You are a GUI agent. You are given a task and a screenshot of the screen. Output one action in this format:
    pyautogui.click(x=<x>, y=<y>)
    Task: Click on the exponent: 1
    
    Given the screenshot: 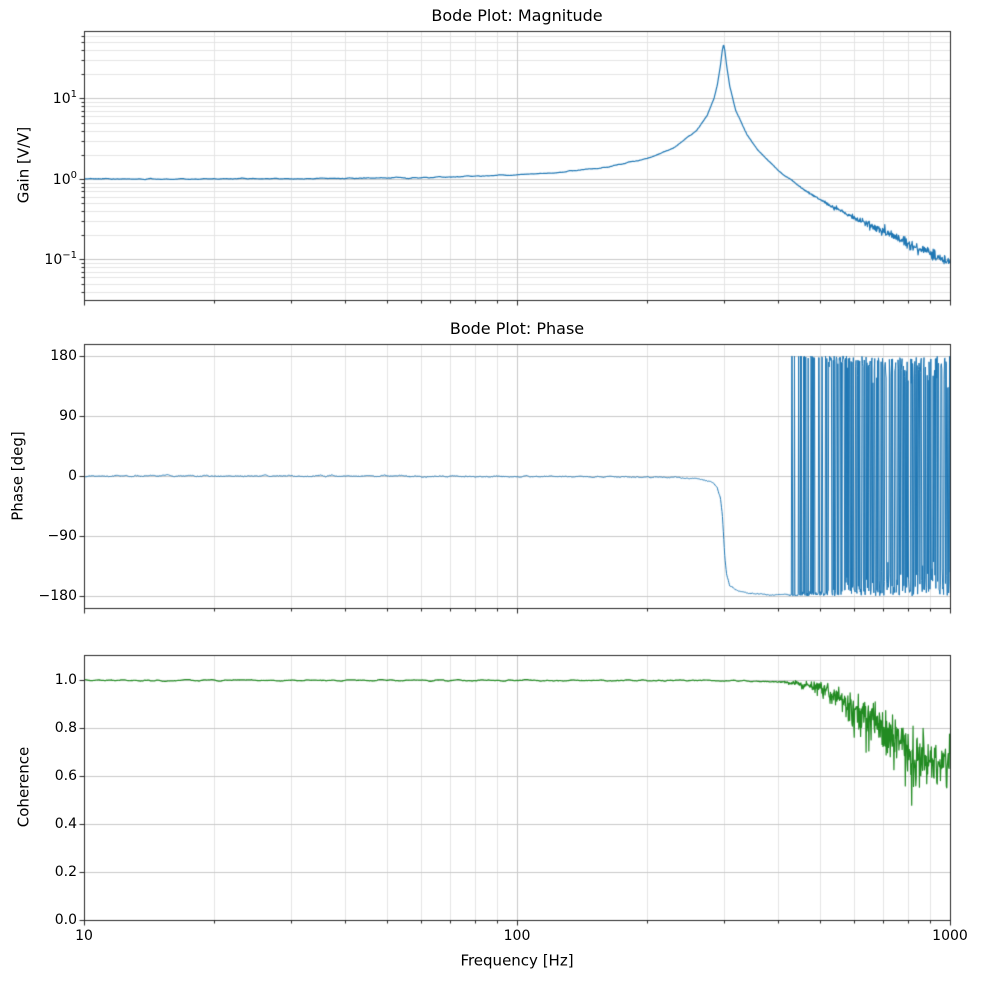 What is the action you would take?
    pyautogui.click(x=73, y=95)
    